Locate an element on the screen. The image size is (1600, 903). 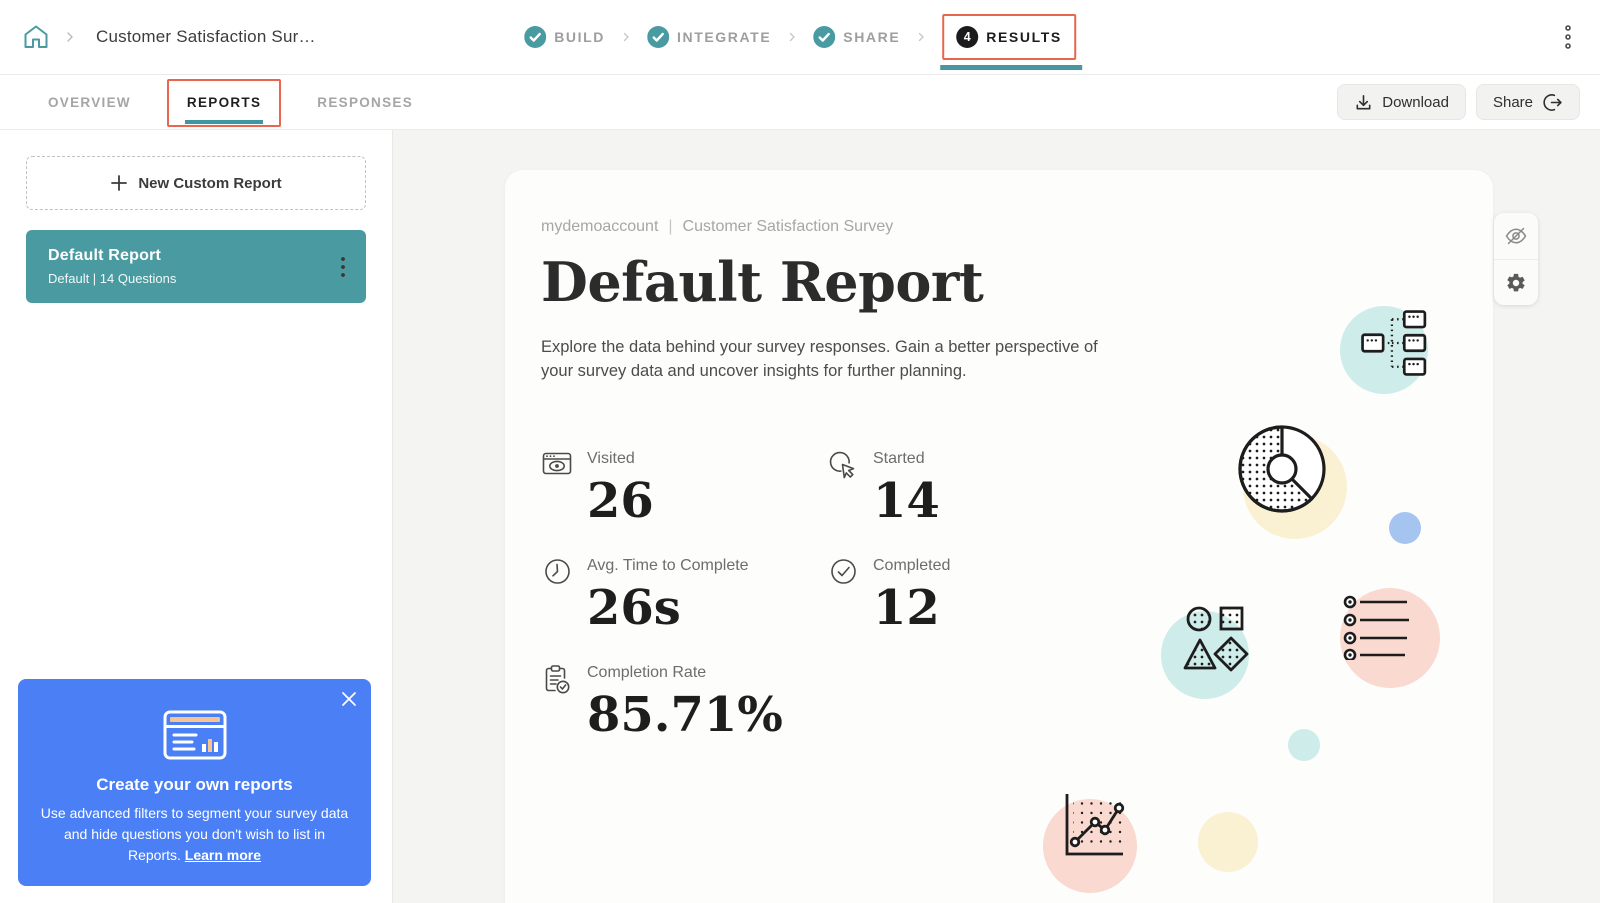
step-results: 4 RESULTS is located at coordinates (1011, 42).